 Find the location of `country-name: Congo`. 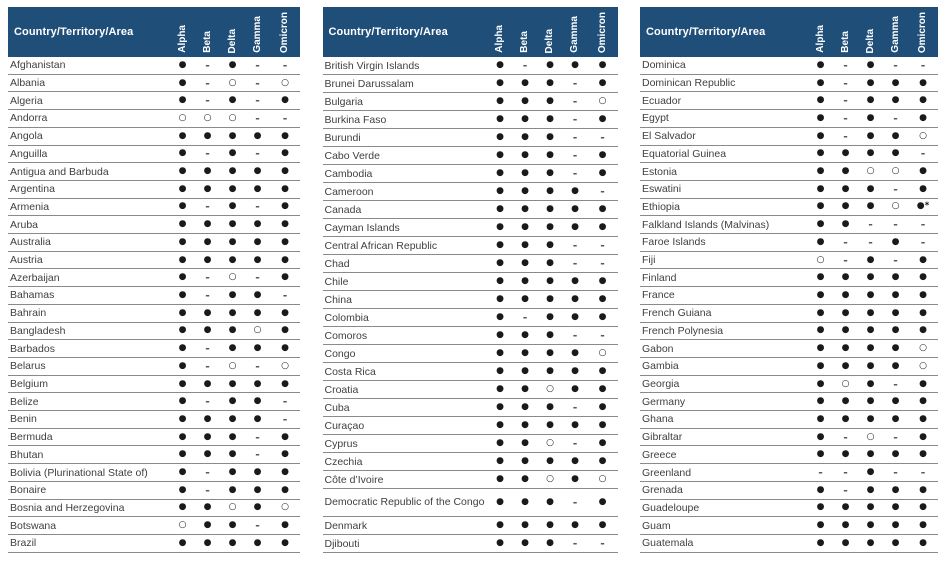

country-name: Congo is located at coordinates (340, 353).